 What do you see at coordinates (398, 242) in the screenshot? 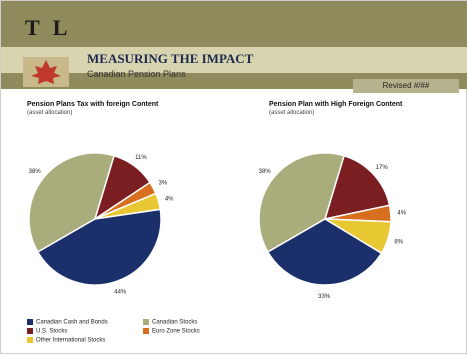
I see `pie-2-slice-4-label: 8%` at bounding box center [398, 242].